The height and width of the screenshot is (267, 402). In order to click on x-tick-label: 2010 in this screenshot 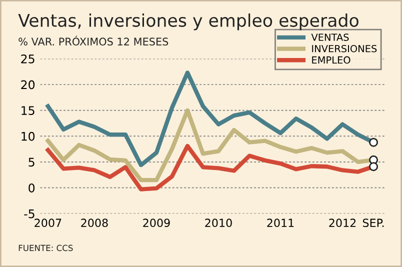, I will do `click(218, 223)`.